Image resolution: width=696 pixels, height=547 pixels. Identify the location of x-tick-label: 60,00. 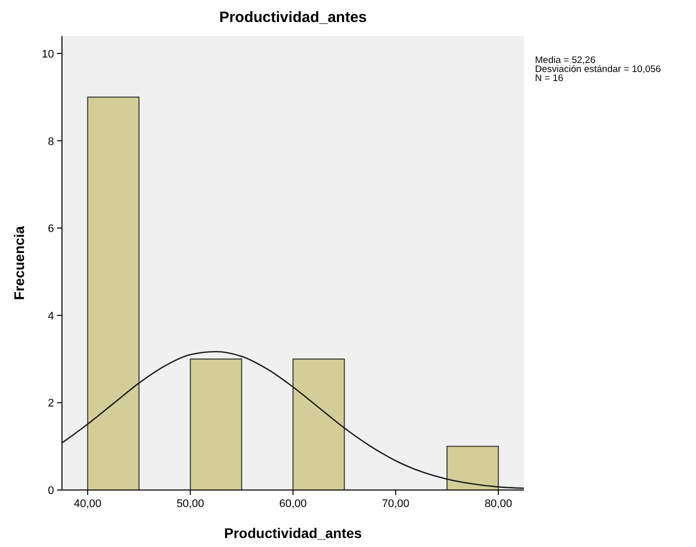
(293, 504).